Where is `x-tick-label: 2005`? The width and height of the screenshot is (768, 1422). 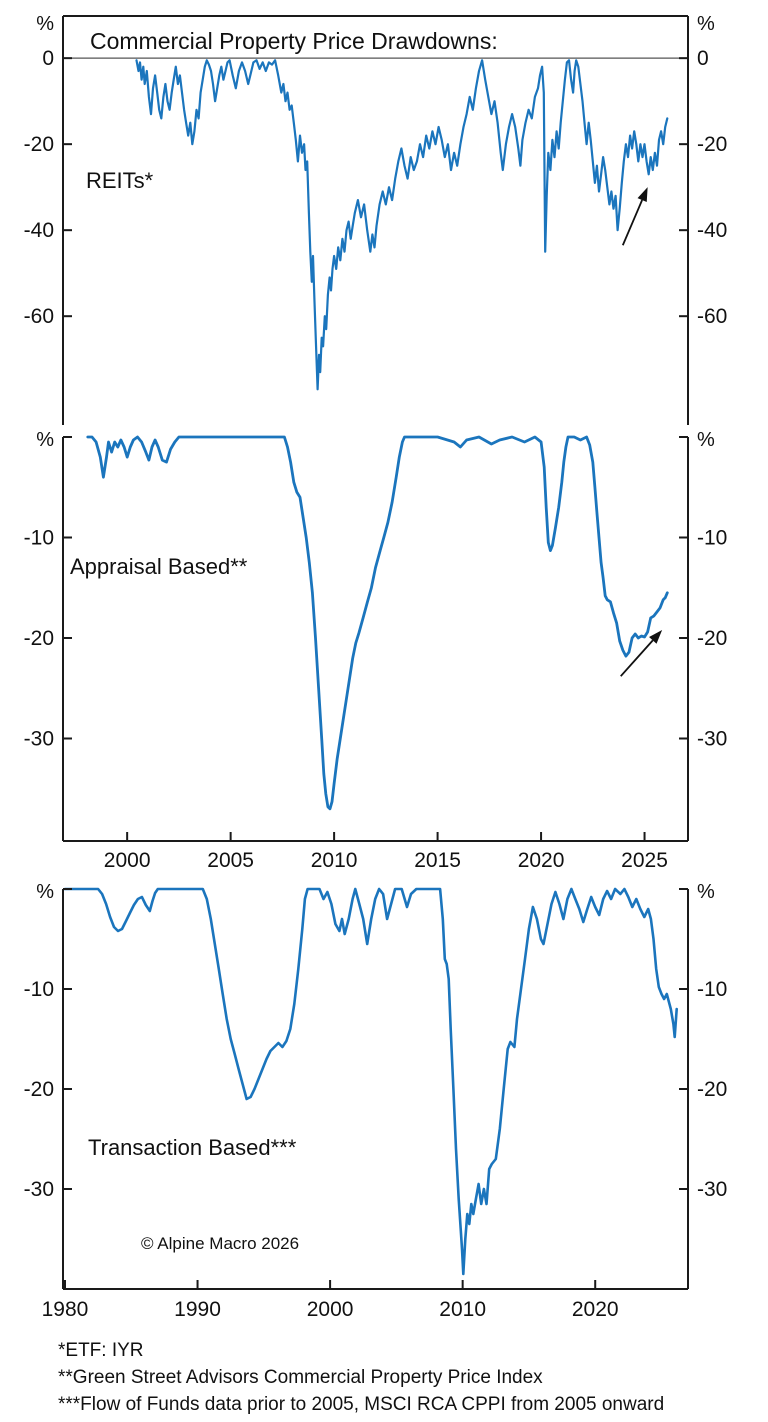 x-tick-label: 2005 is located at coordinates (230, 860).